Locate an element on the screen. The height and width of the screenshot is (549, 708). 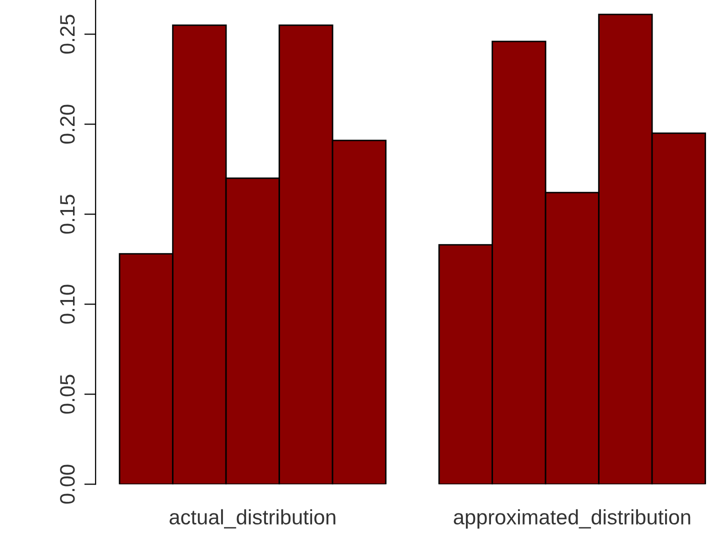
y-tick-label: 0.00 is located at coordinates (67, 484).